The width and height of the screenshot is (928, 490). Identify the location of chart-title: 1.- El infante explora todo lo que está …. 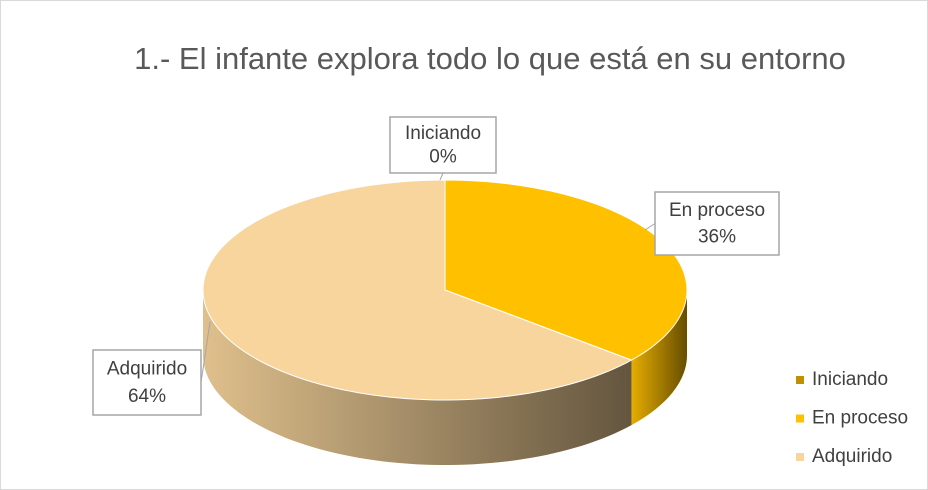
(490, 58).